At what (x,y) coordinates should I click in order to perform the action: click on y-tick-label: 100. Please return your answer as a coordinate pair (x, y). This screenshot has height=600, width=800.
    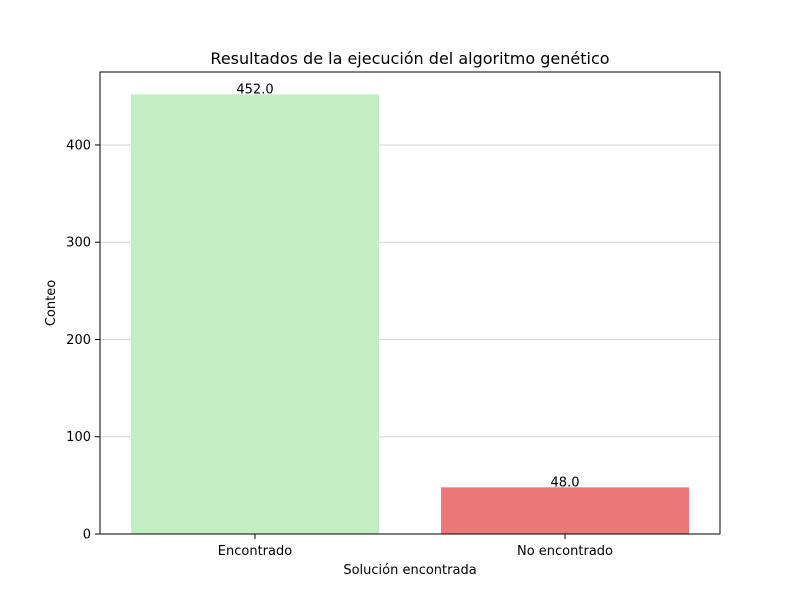
    Looking at the image, I should click on (78, 437).